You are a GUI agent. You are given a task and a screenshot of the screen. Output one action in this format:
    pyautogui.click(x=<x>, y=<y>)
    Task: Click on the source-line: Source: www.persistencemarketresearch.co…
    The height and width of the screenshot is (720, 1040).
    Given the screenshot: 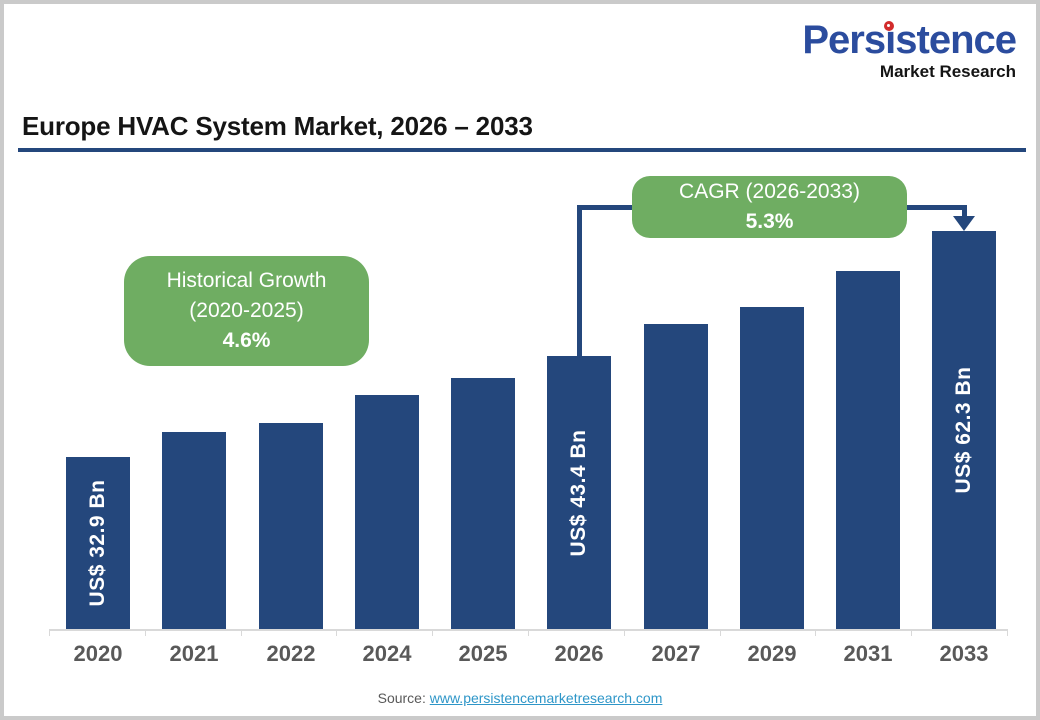 What is the action you would take?
    pyautogui.click(x=520, y=698)
    